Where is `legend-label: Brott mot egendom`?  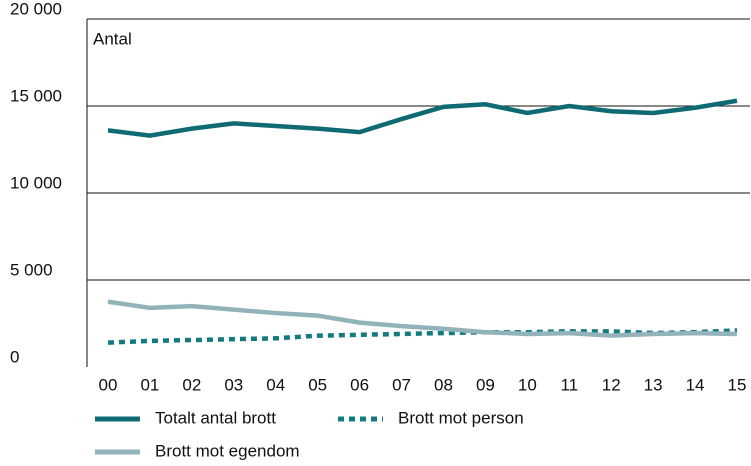
legend-label: Brott mot egendom is located at coordinates (227, 450).